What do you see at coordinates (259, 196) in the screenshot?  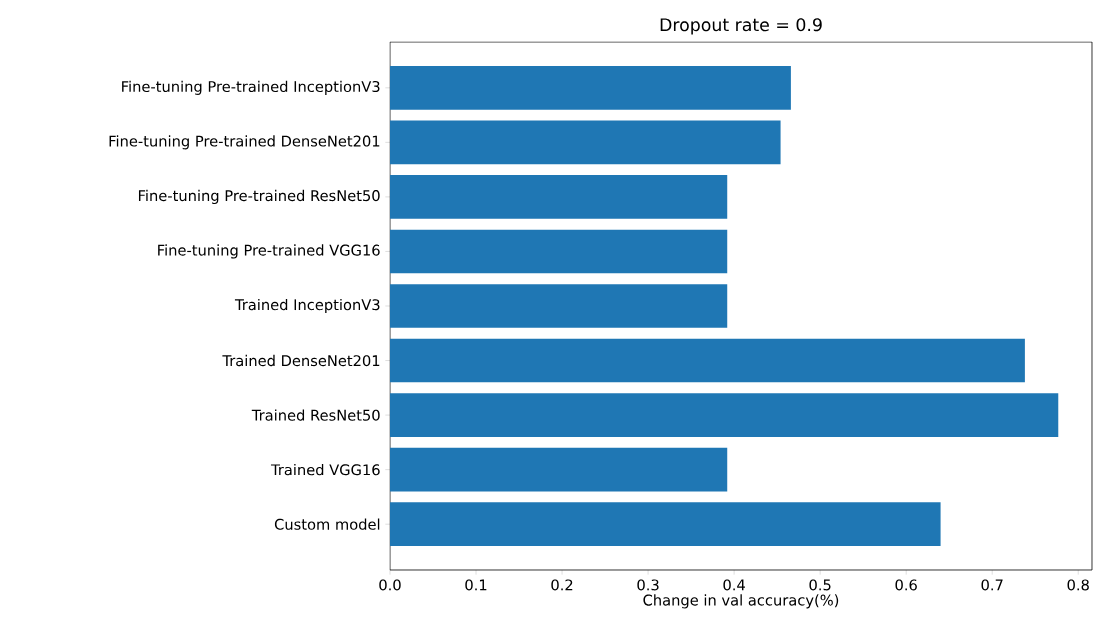 I see `y-tick-label: Fine-tuning Pre-trained ResNet50` at bounding box center [259, 196].